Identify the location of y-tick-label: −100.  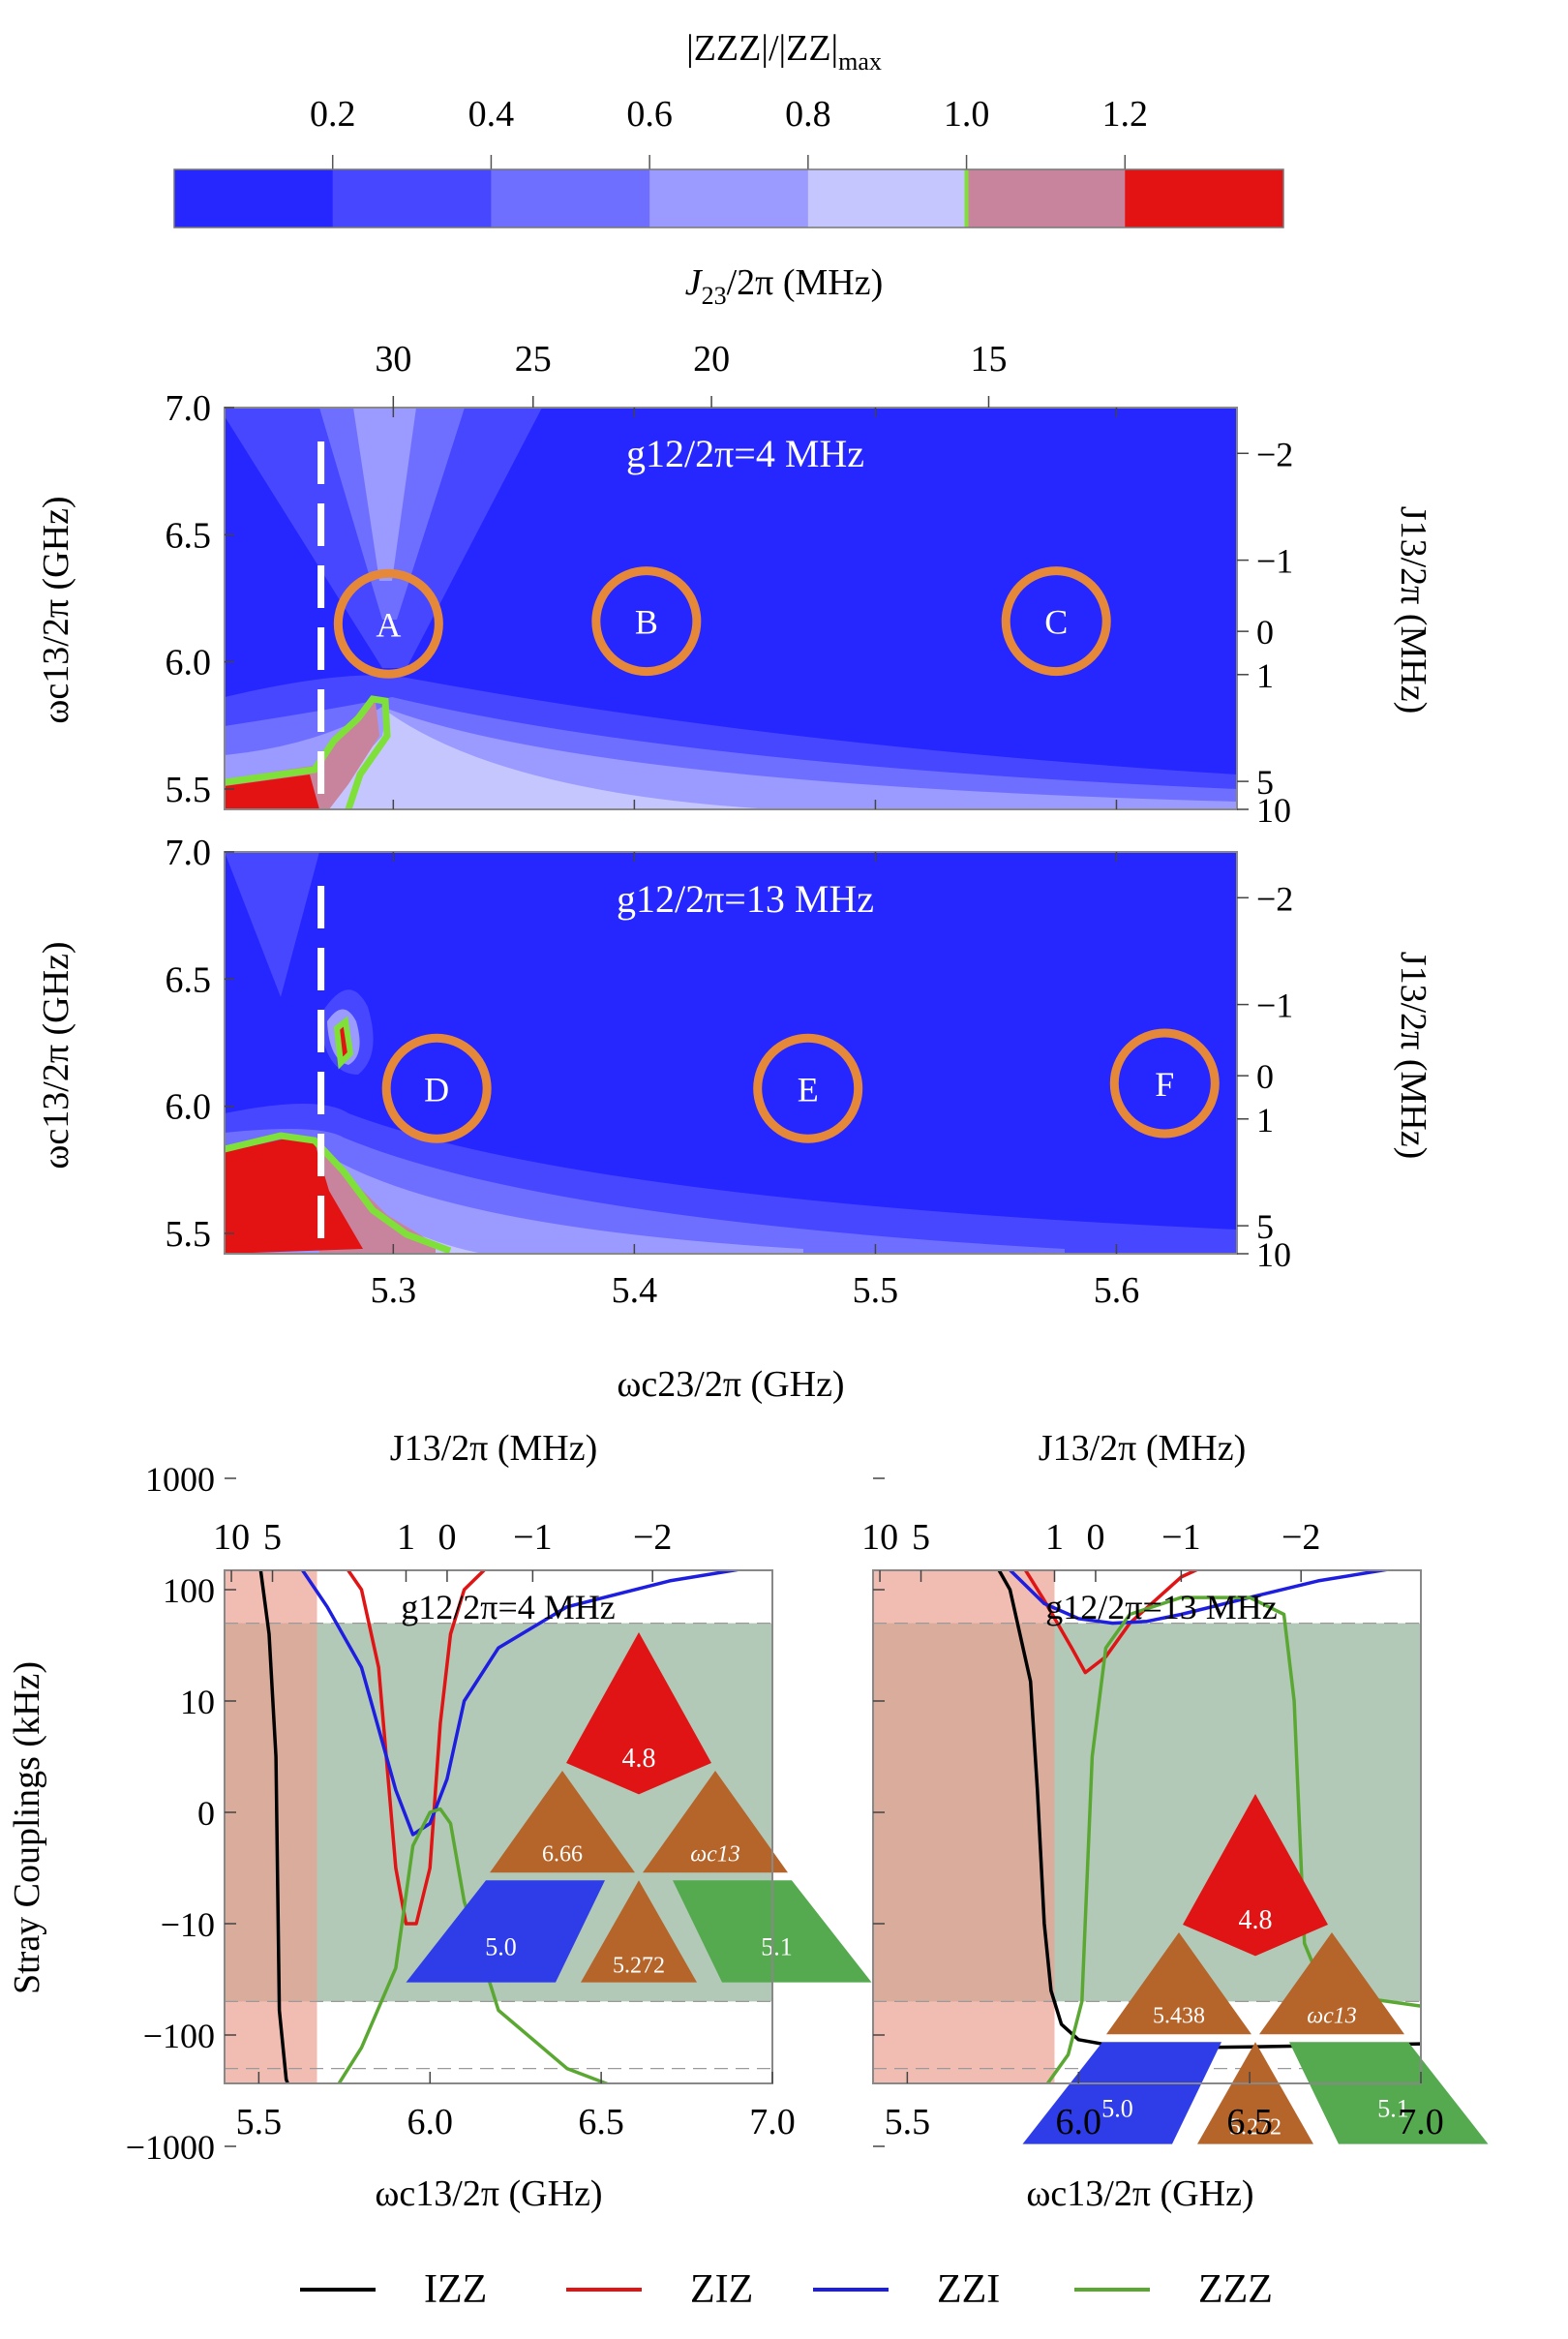
(179, 2036).